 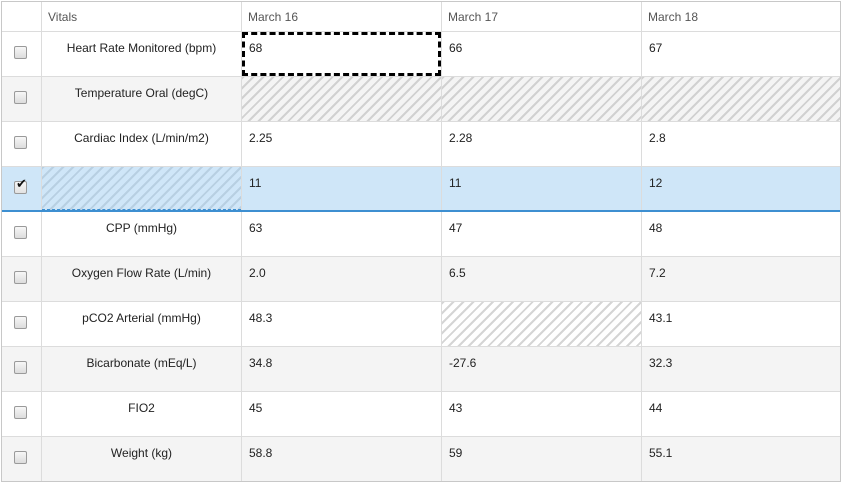 I want to click on value-cell: 47, so click(x=542, y=234).